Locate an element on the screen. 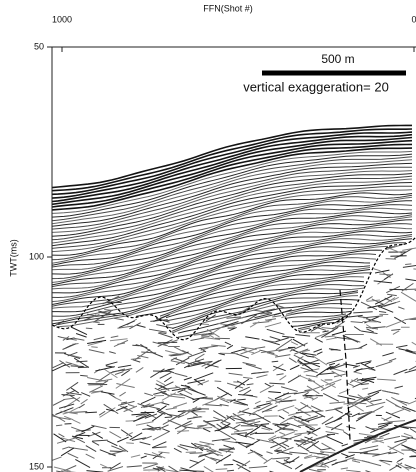 This screenshot has height=472, width=416. y-axis-label: TWT(ms) is located at coordinates (13, 257).